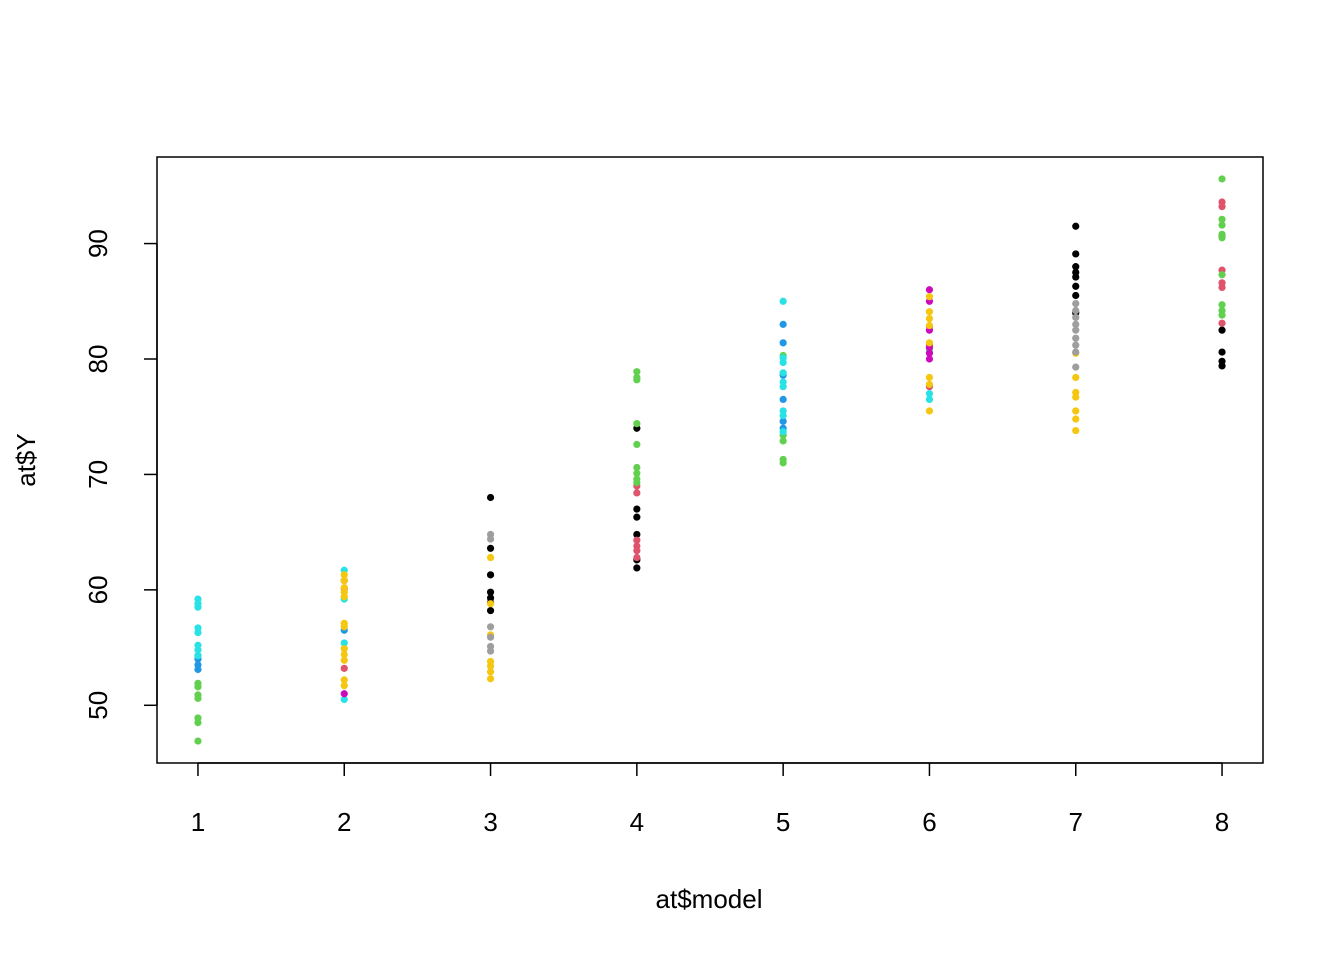  I want to click on x-tick-label: 1, so click(198, 822).